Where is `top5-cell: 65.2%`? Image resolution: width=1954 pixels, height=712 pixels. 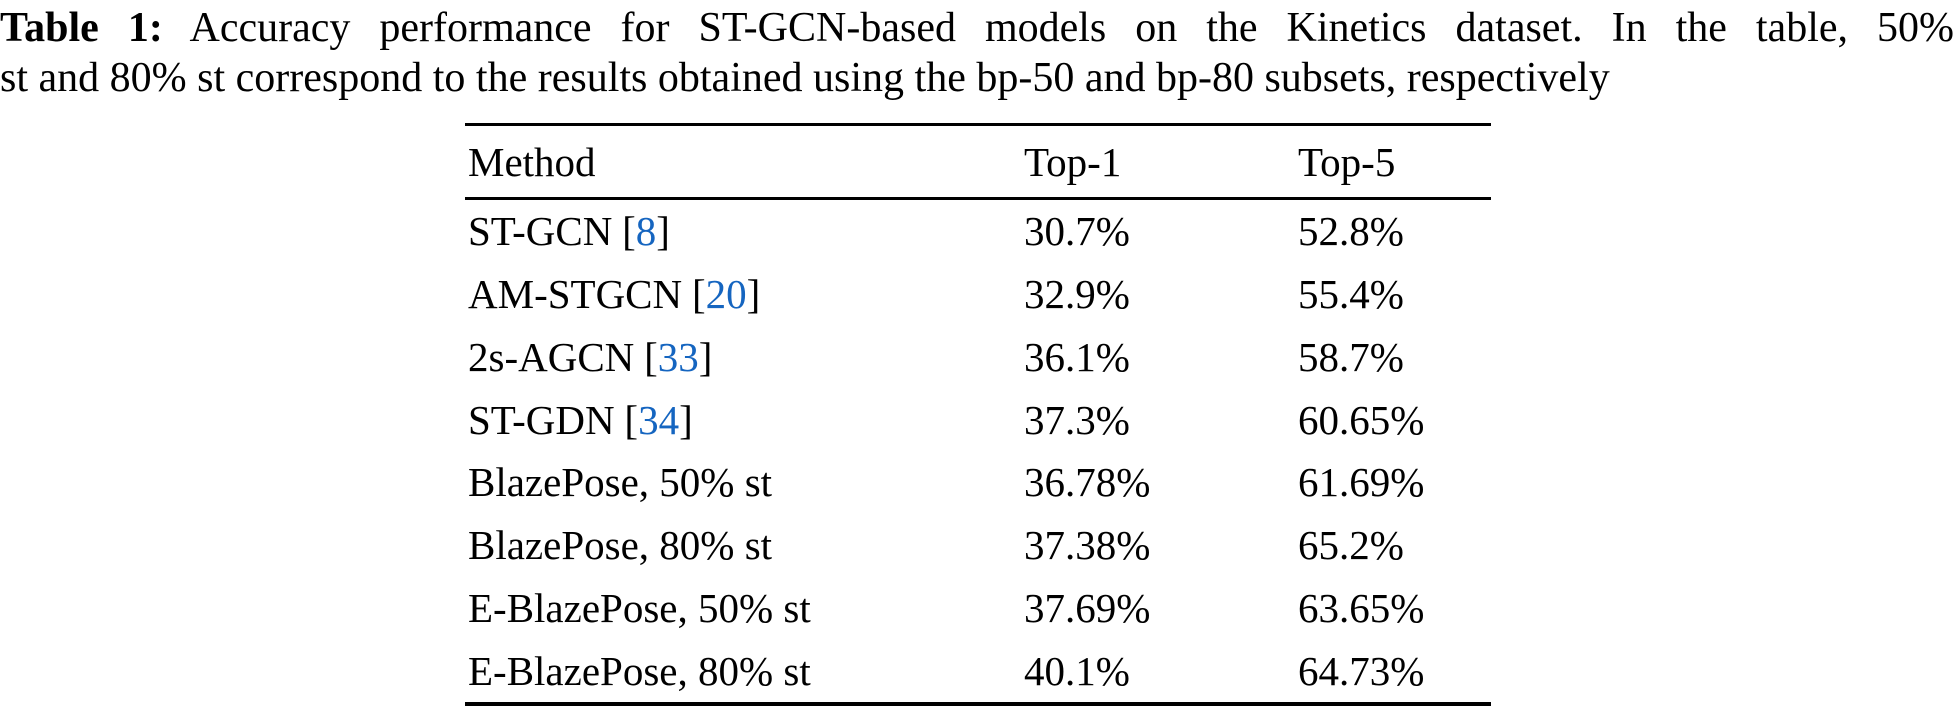 top5-cell: 65.2% is located at coordinates (1351, 545).